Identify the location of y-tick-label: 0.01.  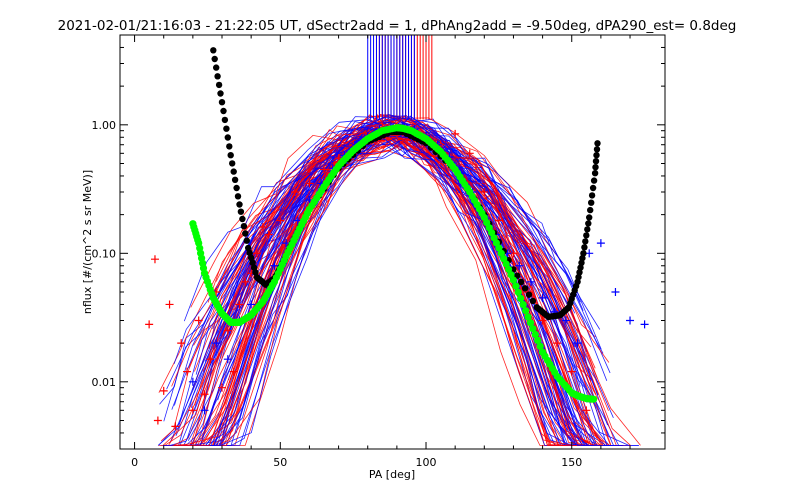
(104, 382).